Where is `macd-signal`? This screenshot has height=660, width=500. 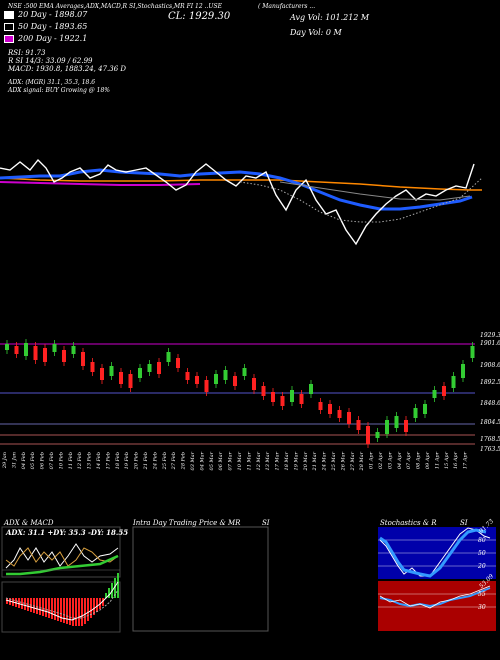 macd-signal is located at coordinates (62, 604).